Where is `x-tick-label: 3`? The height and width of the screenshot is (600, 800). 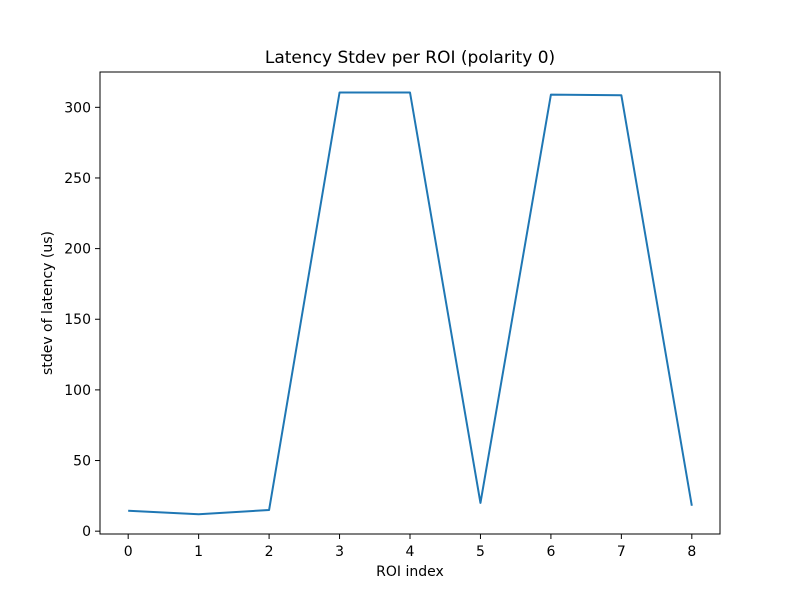 x-tick-label: 3 is located at coordinates (339, 552).